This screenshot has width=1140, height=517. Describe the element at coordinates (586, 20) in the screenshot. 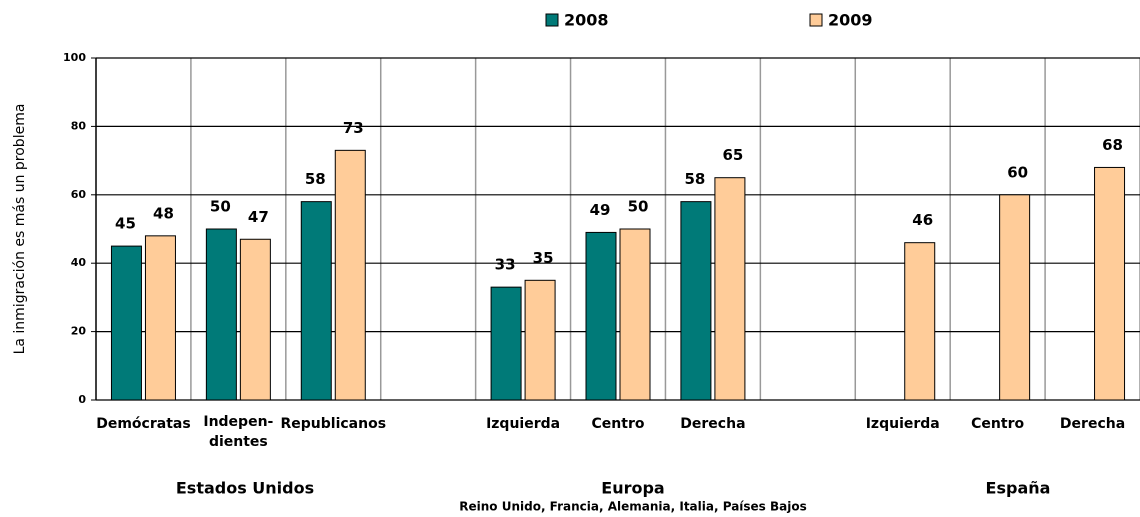

I see `legend-label: 2008` at that location.